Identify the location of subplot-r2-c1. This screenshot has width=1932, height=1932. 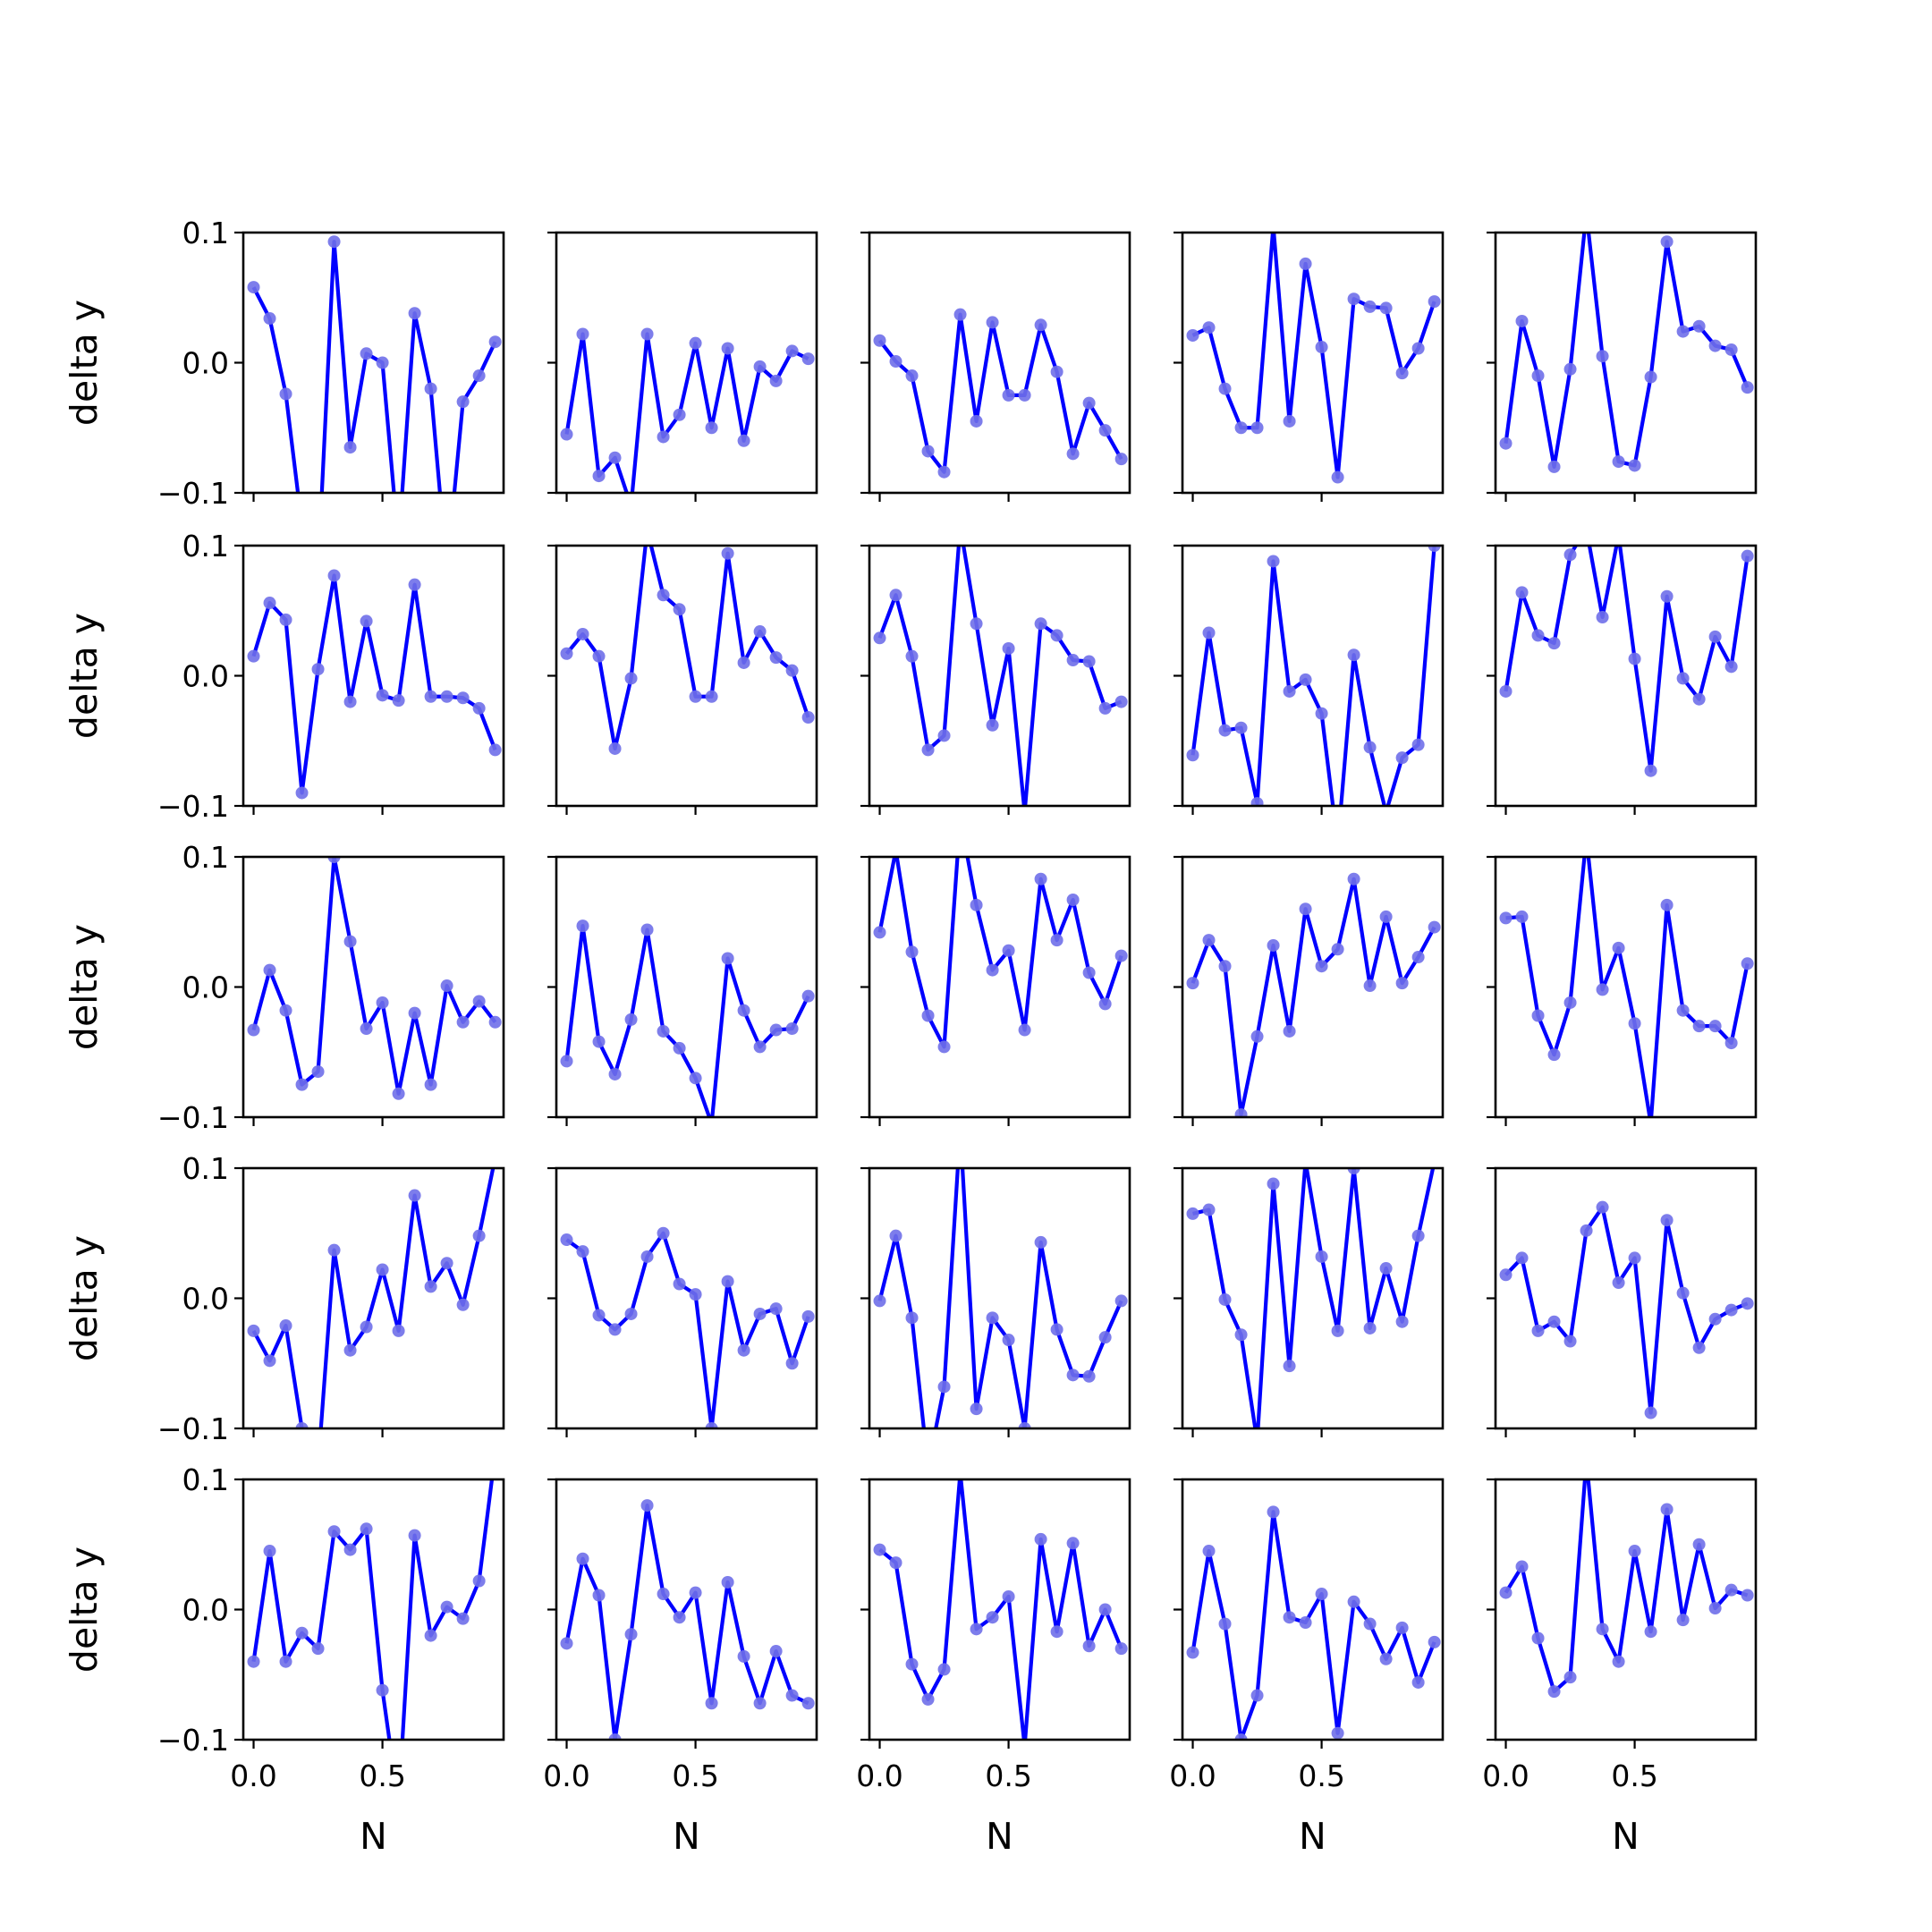
(682, 990).